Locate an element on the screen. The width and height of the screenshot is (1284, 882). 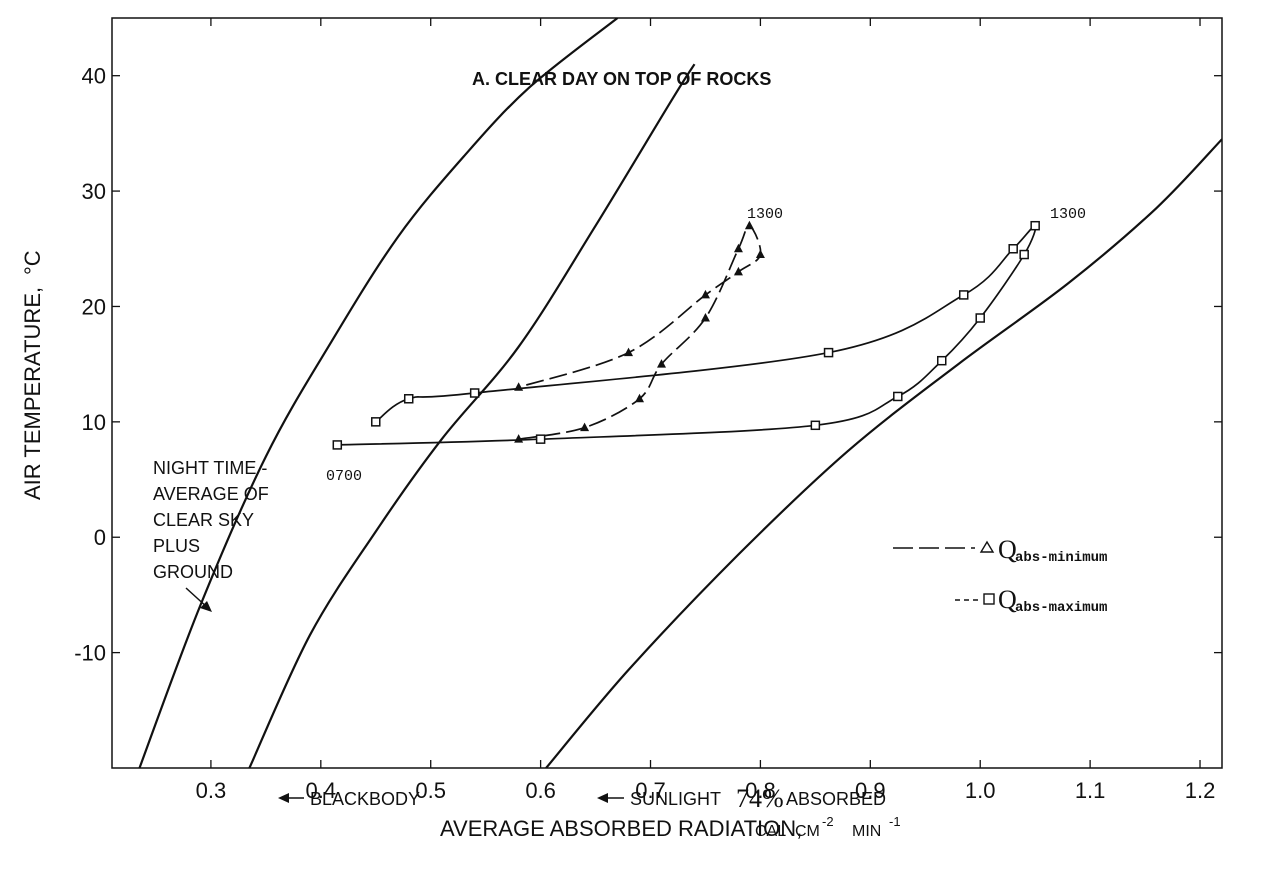
blackbody-label: BLACKBODY is located at coordinates (349, 799).